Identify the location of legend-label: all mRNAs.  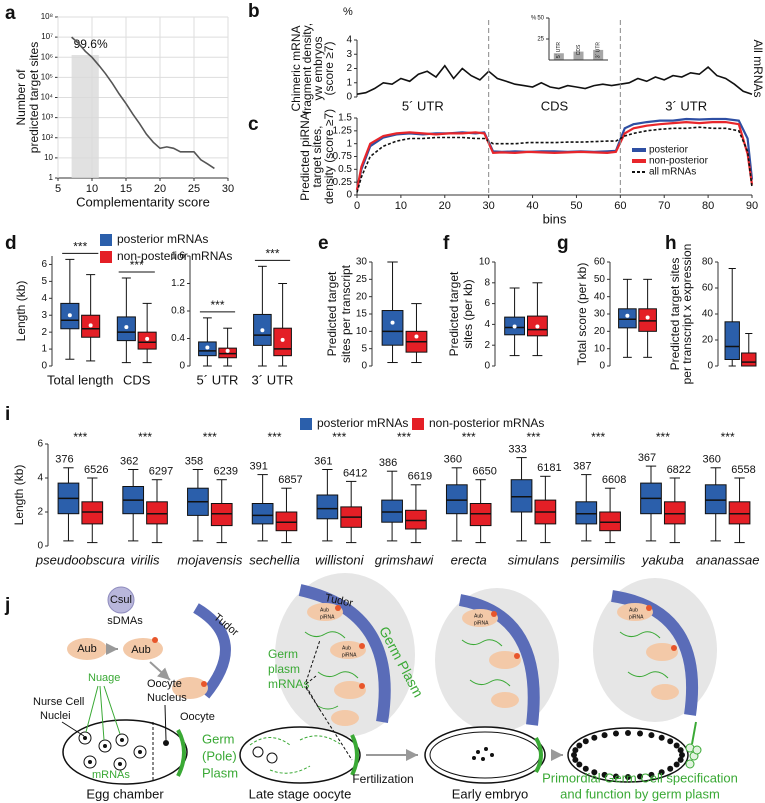
(672, 172).